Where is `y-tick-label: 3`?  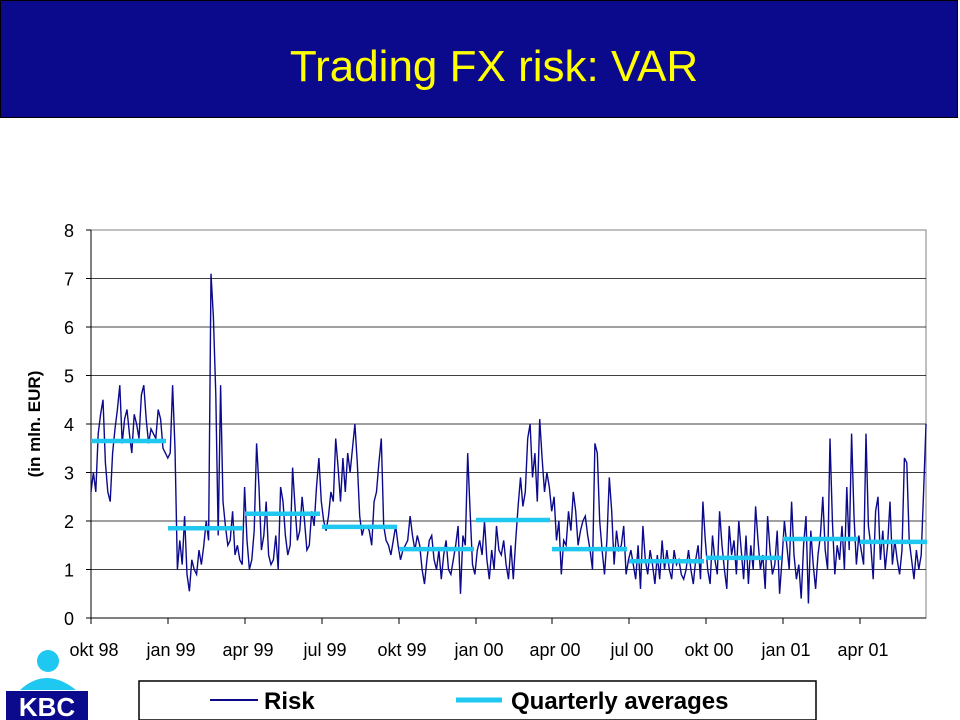
y-tick-label: 3 is located at coordinates (69, 474).